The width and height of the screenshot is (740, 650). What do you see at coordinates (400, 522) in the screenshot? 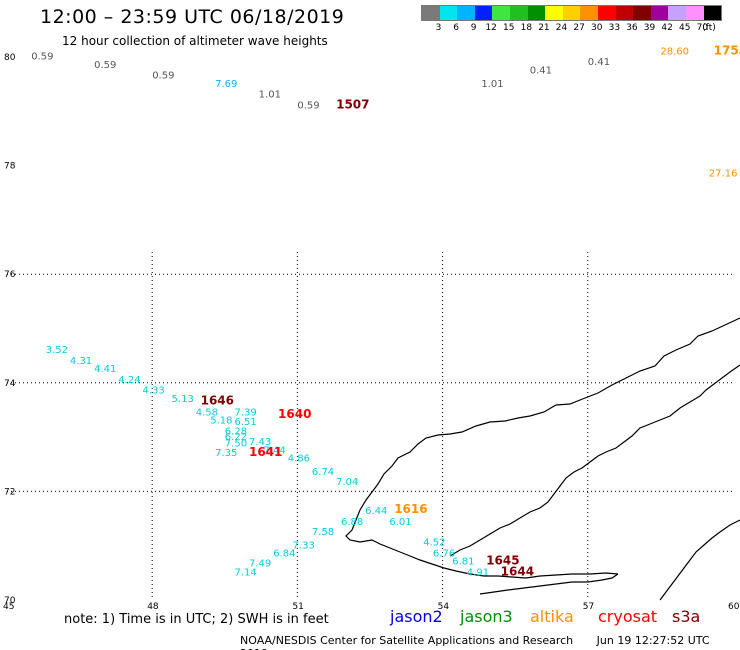
I see `wave-height-value: 6.01` at bounding box center [400, 522].